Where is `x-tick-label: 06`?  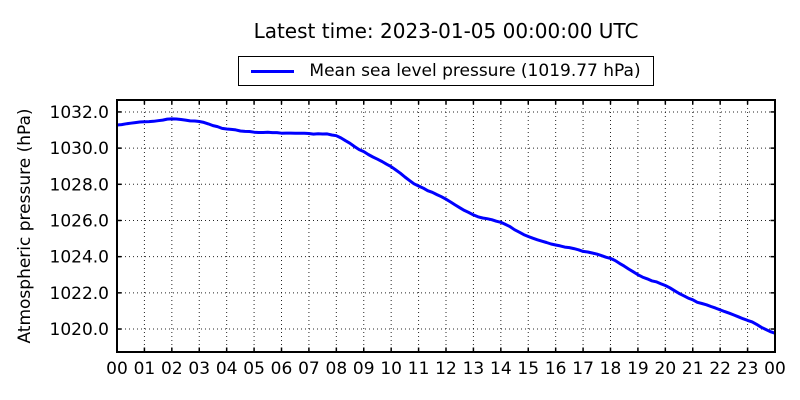
x-tick-label: 06 is located at coordinates (282, 369).